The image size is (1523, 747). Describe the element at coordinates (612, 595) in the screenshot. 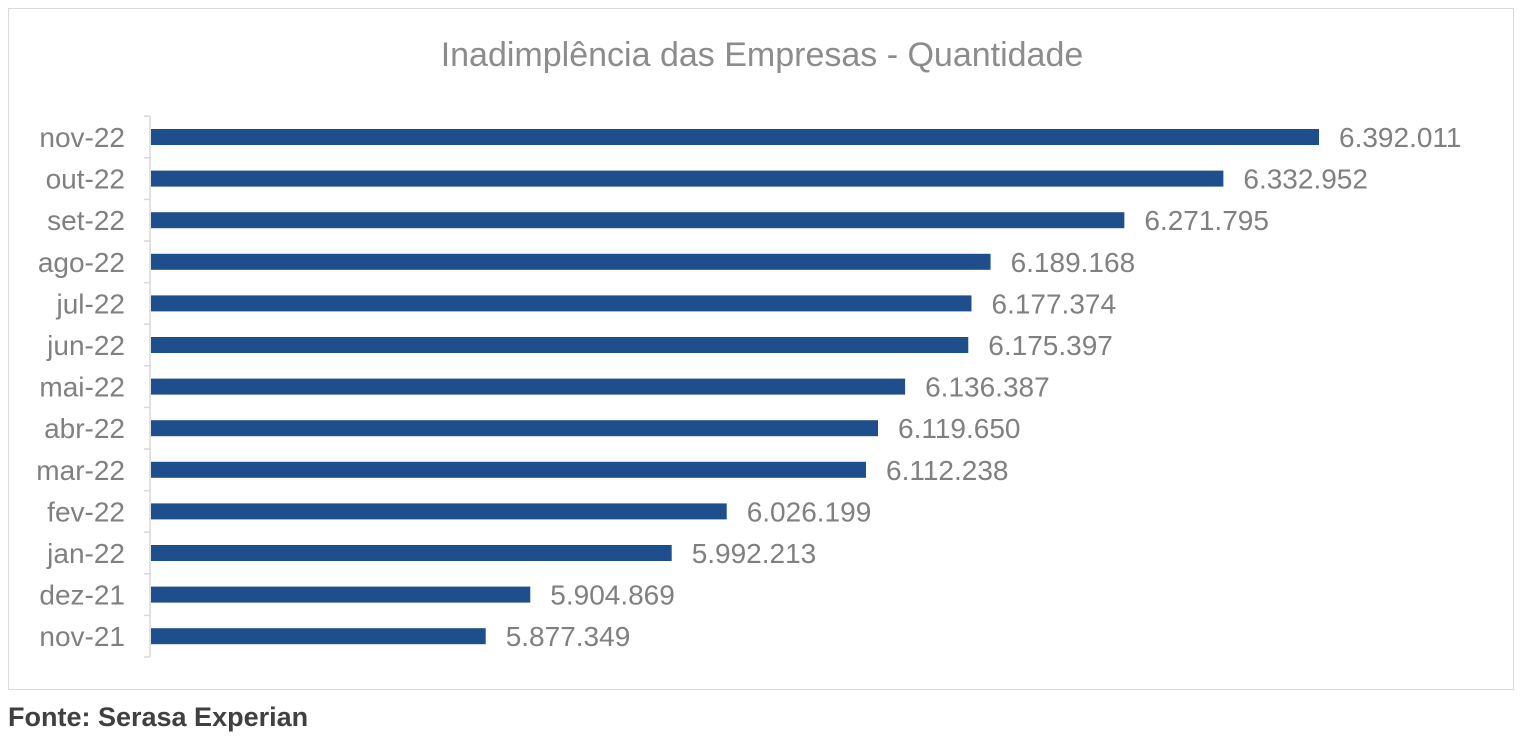

I see `data-label: 5.904.869` at that location.